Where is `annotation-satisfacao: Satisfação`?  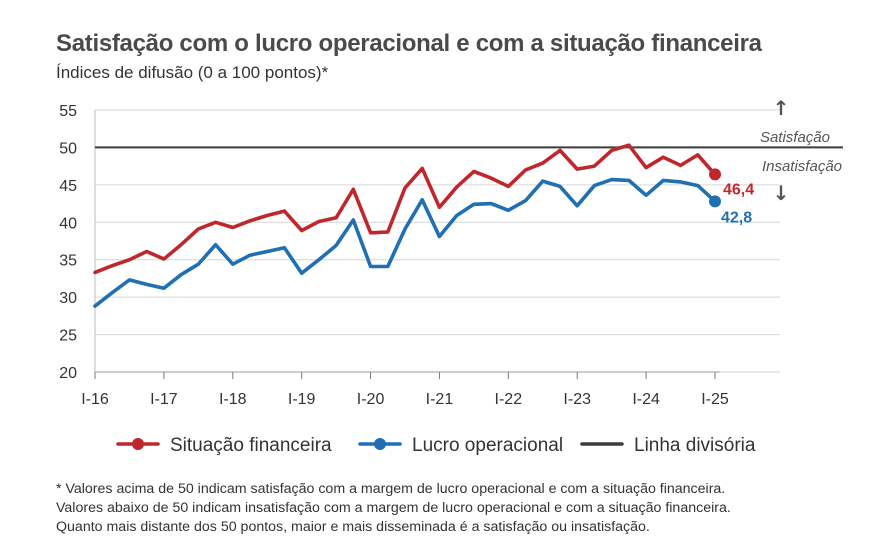 annotation-satisfacao: Satisfação is located at coordinates (795, 137).